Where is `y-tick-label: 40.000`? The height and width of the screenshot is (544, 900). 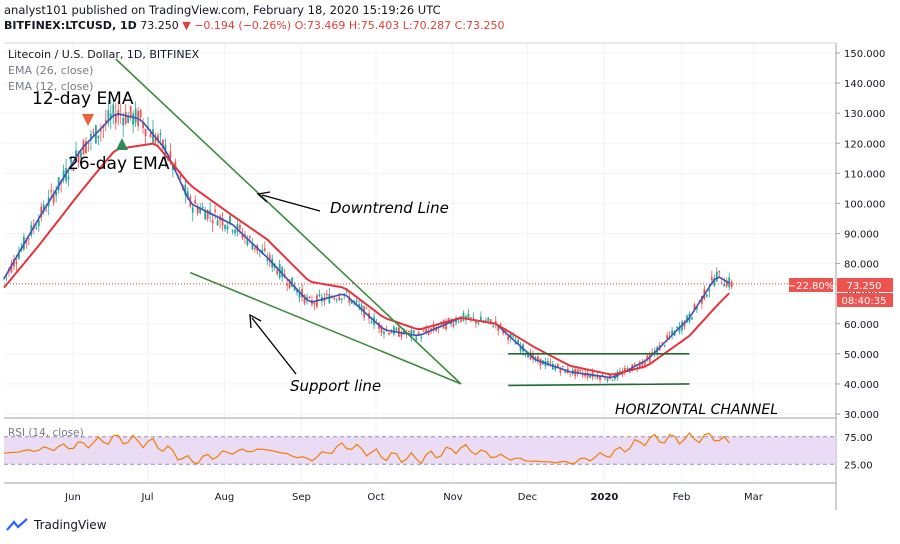 y-tick-label: 40.000 is located at coordinates (861, 385).